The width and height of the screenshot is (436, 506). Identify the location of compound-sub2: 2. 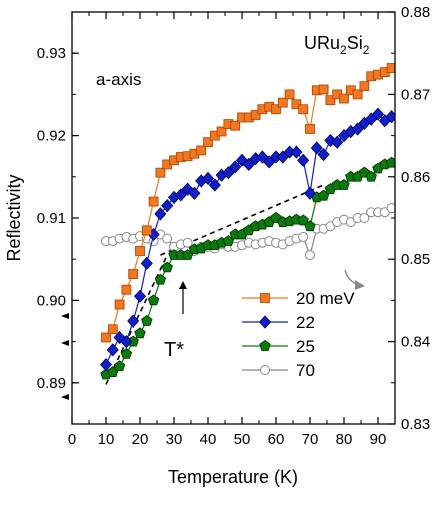
(366, 50).